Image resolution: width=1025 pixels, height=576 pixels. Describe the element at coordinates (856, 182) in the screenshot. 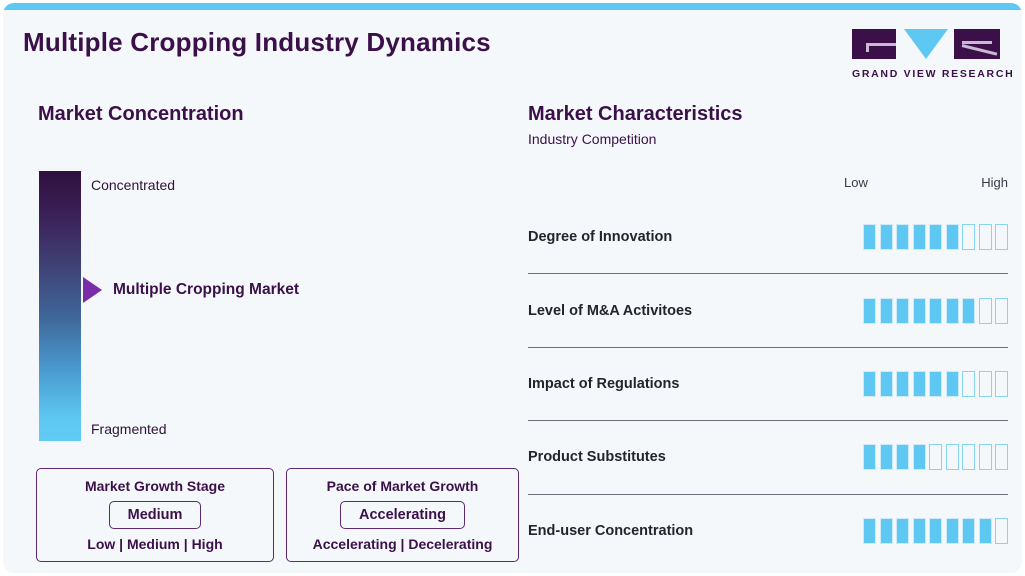

I see `scale-low-label: Low` at that location.